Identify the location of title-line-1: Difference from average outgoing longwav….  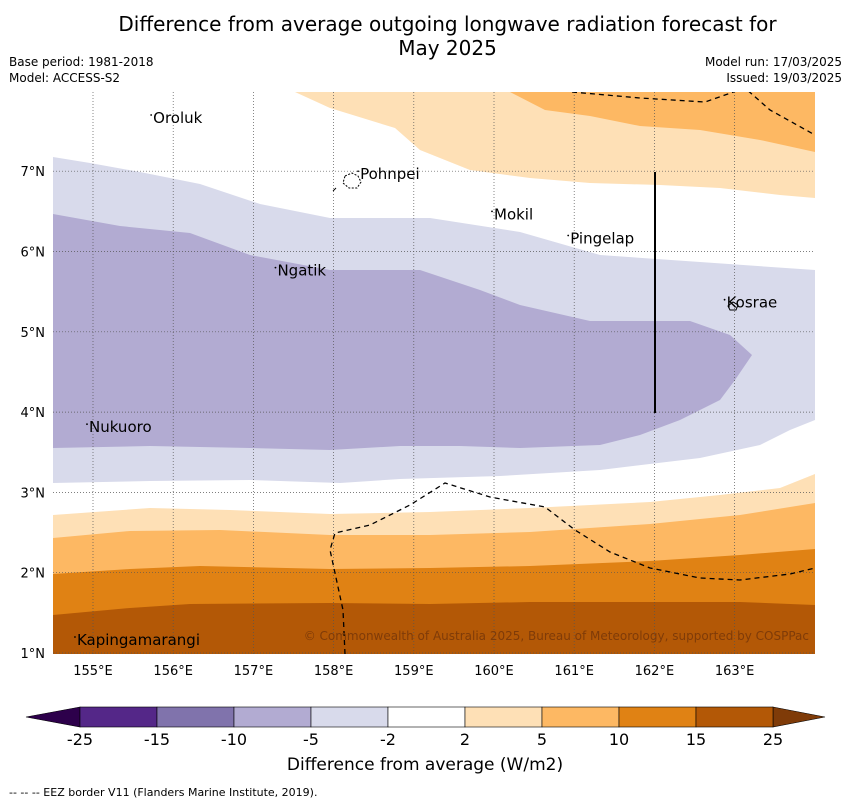
(447, 24).